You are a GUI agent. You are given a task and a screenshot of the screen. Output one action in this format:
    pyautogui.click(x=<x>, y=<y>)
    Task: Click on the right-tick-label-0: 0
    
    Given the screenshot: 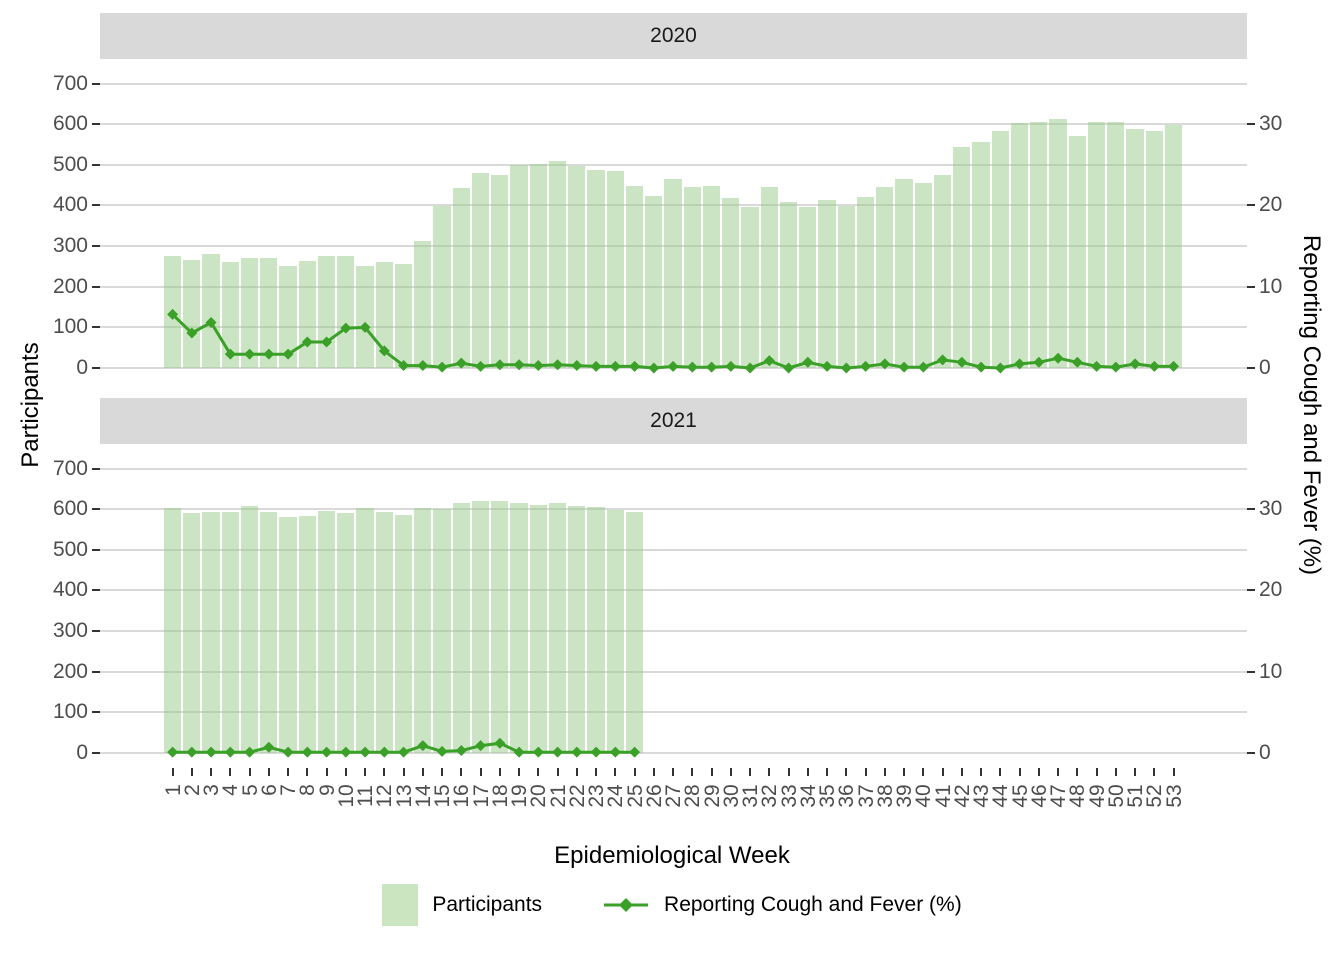 What is the action you would take?
    pyautogui.click(x=1265, y=367)
    